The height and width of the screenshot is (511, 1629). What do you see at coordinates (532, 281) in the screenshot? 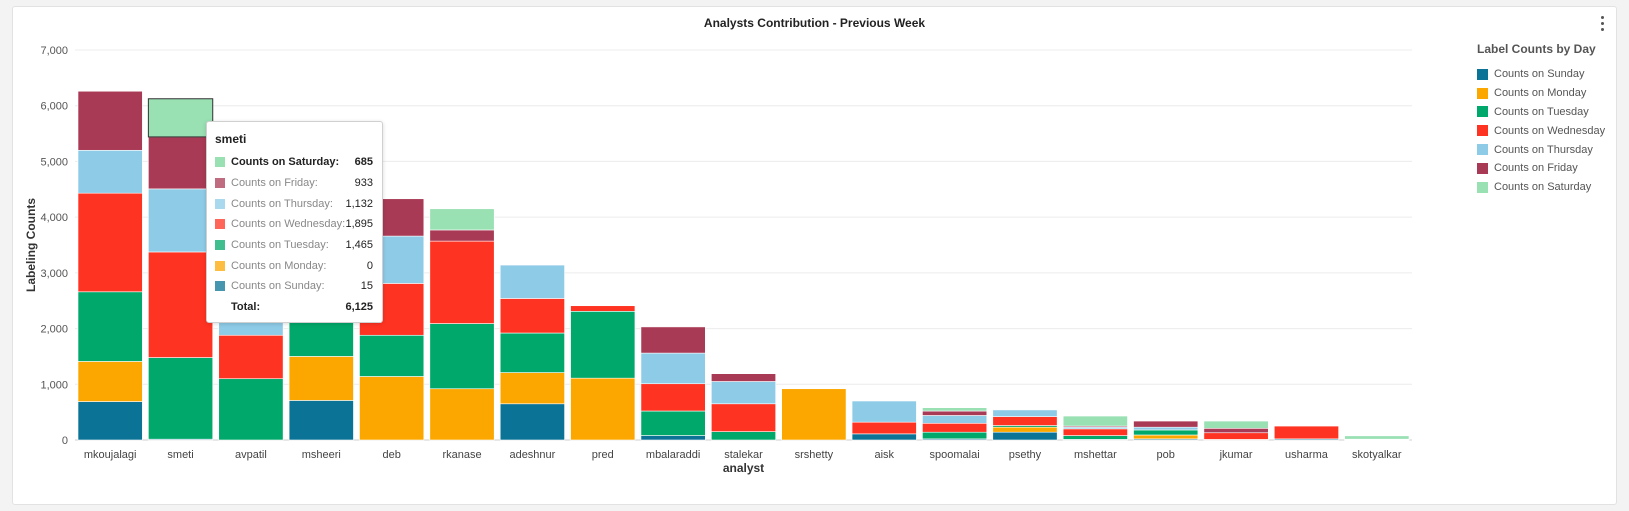
I see `bar-adeshnur-counts-on-thursday` at bounding box center [532, 281].